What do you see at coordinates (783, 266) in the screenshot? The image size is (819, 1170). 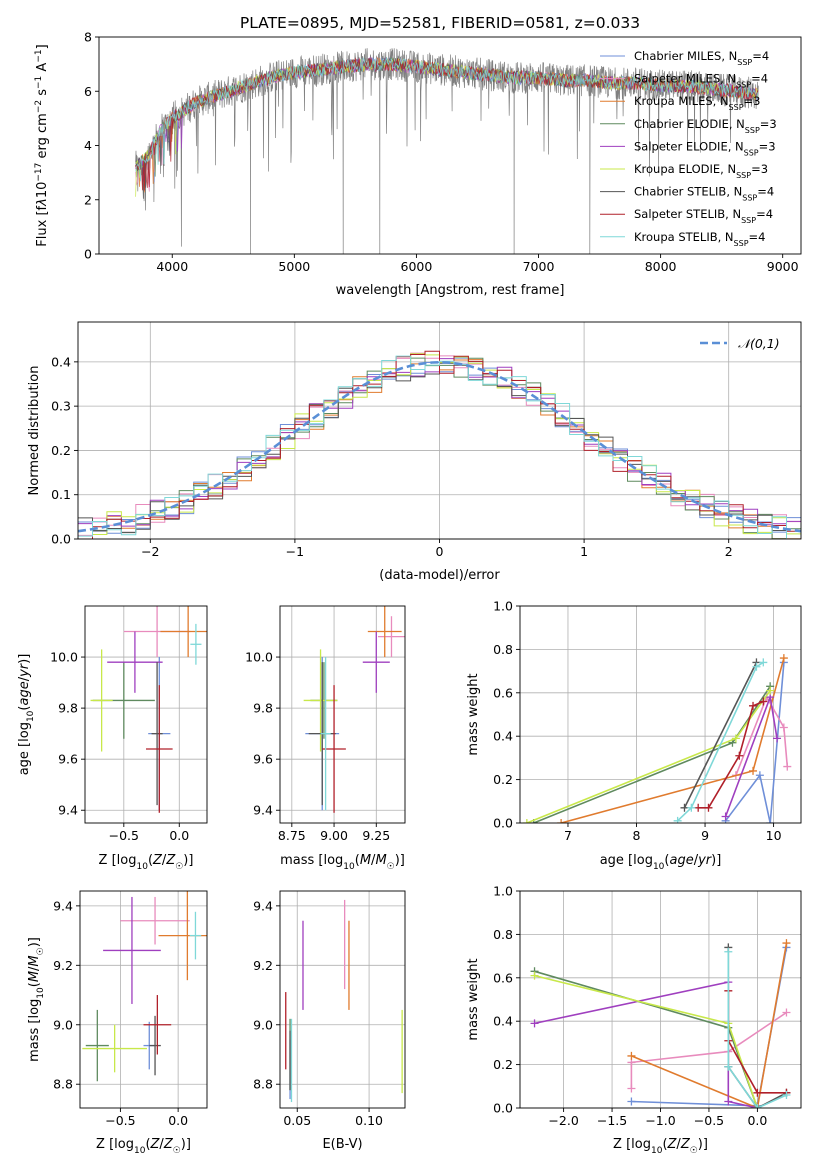 I see `x-tick-label: 9000` at bounding box center [783, 266].